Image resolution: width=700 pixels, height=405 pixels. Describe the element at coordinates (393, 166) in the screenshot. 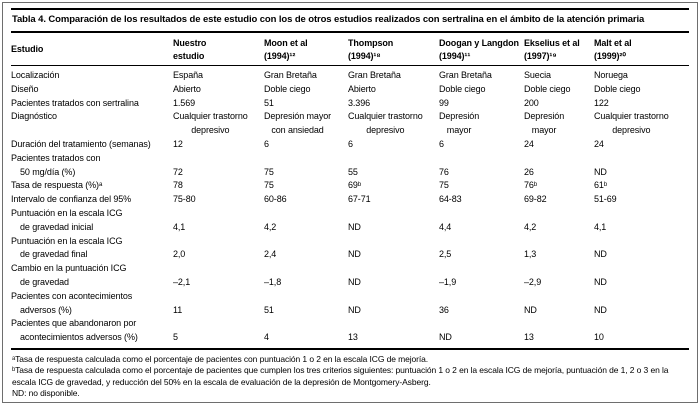

I see `table-cell: 55` at that location.